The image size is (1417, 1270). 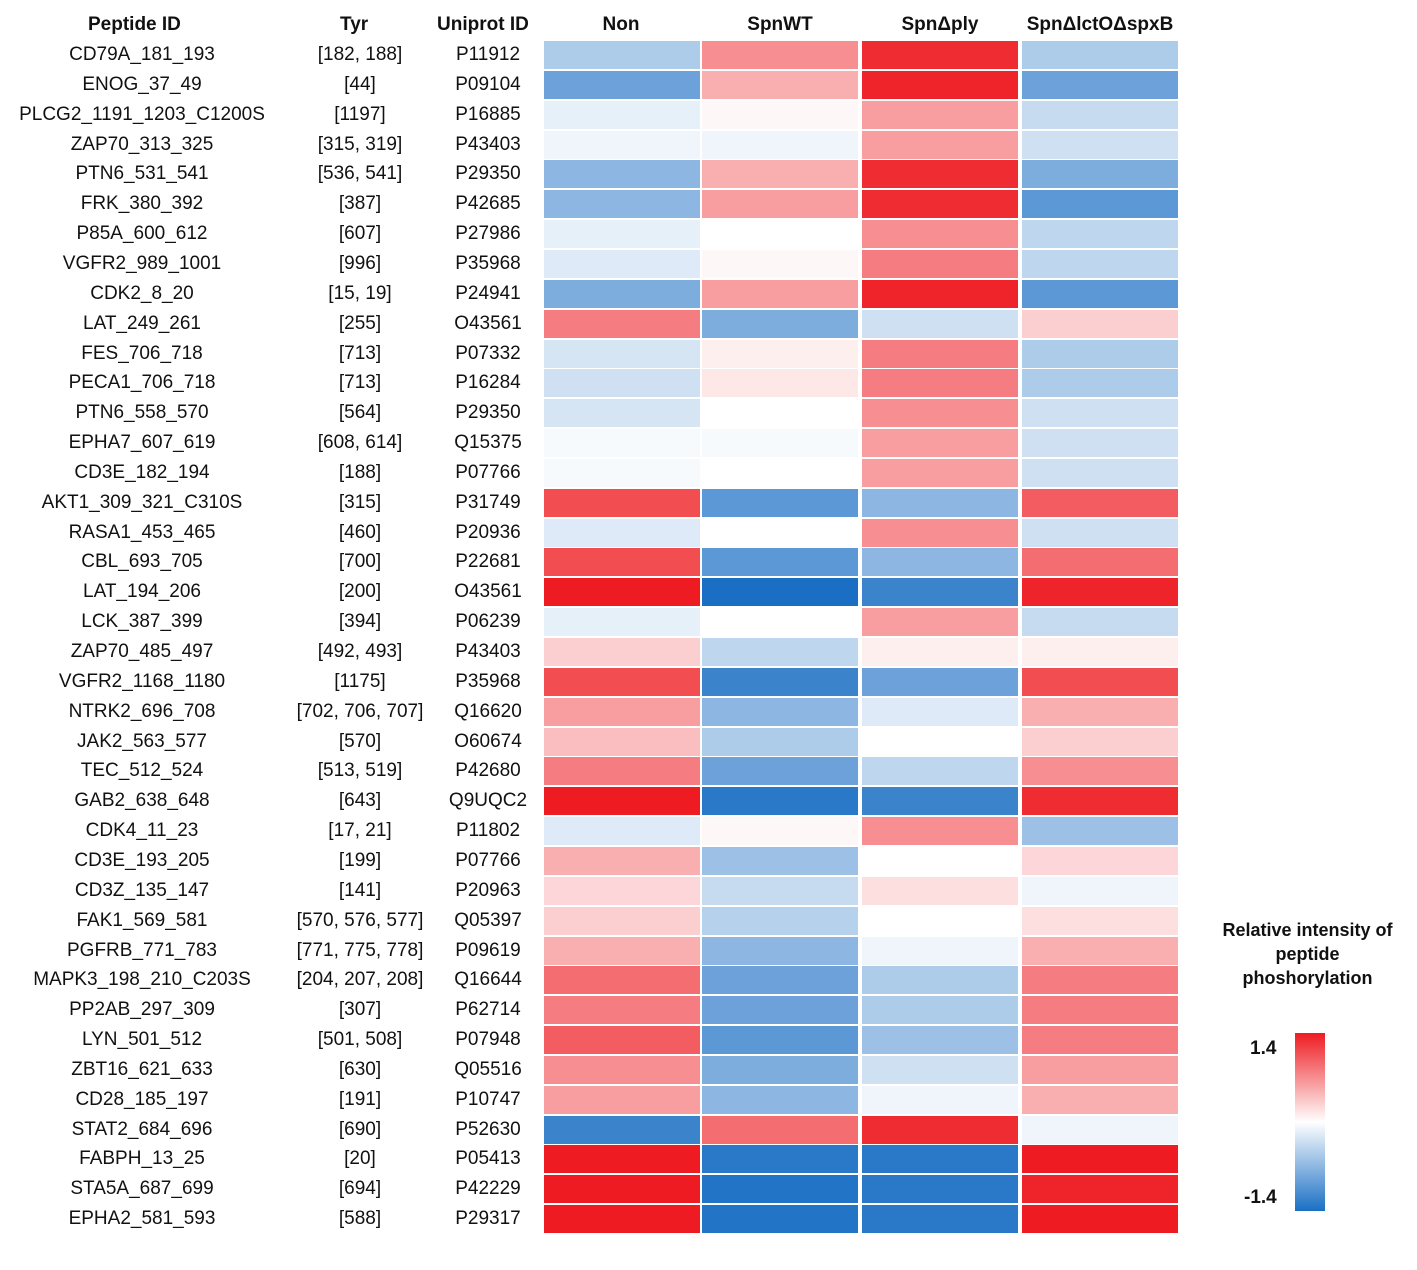 I want to click on tyr-sites: [315, 319], so click(x=360, y=144).